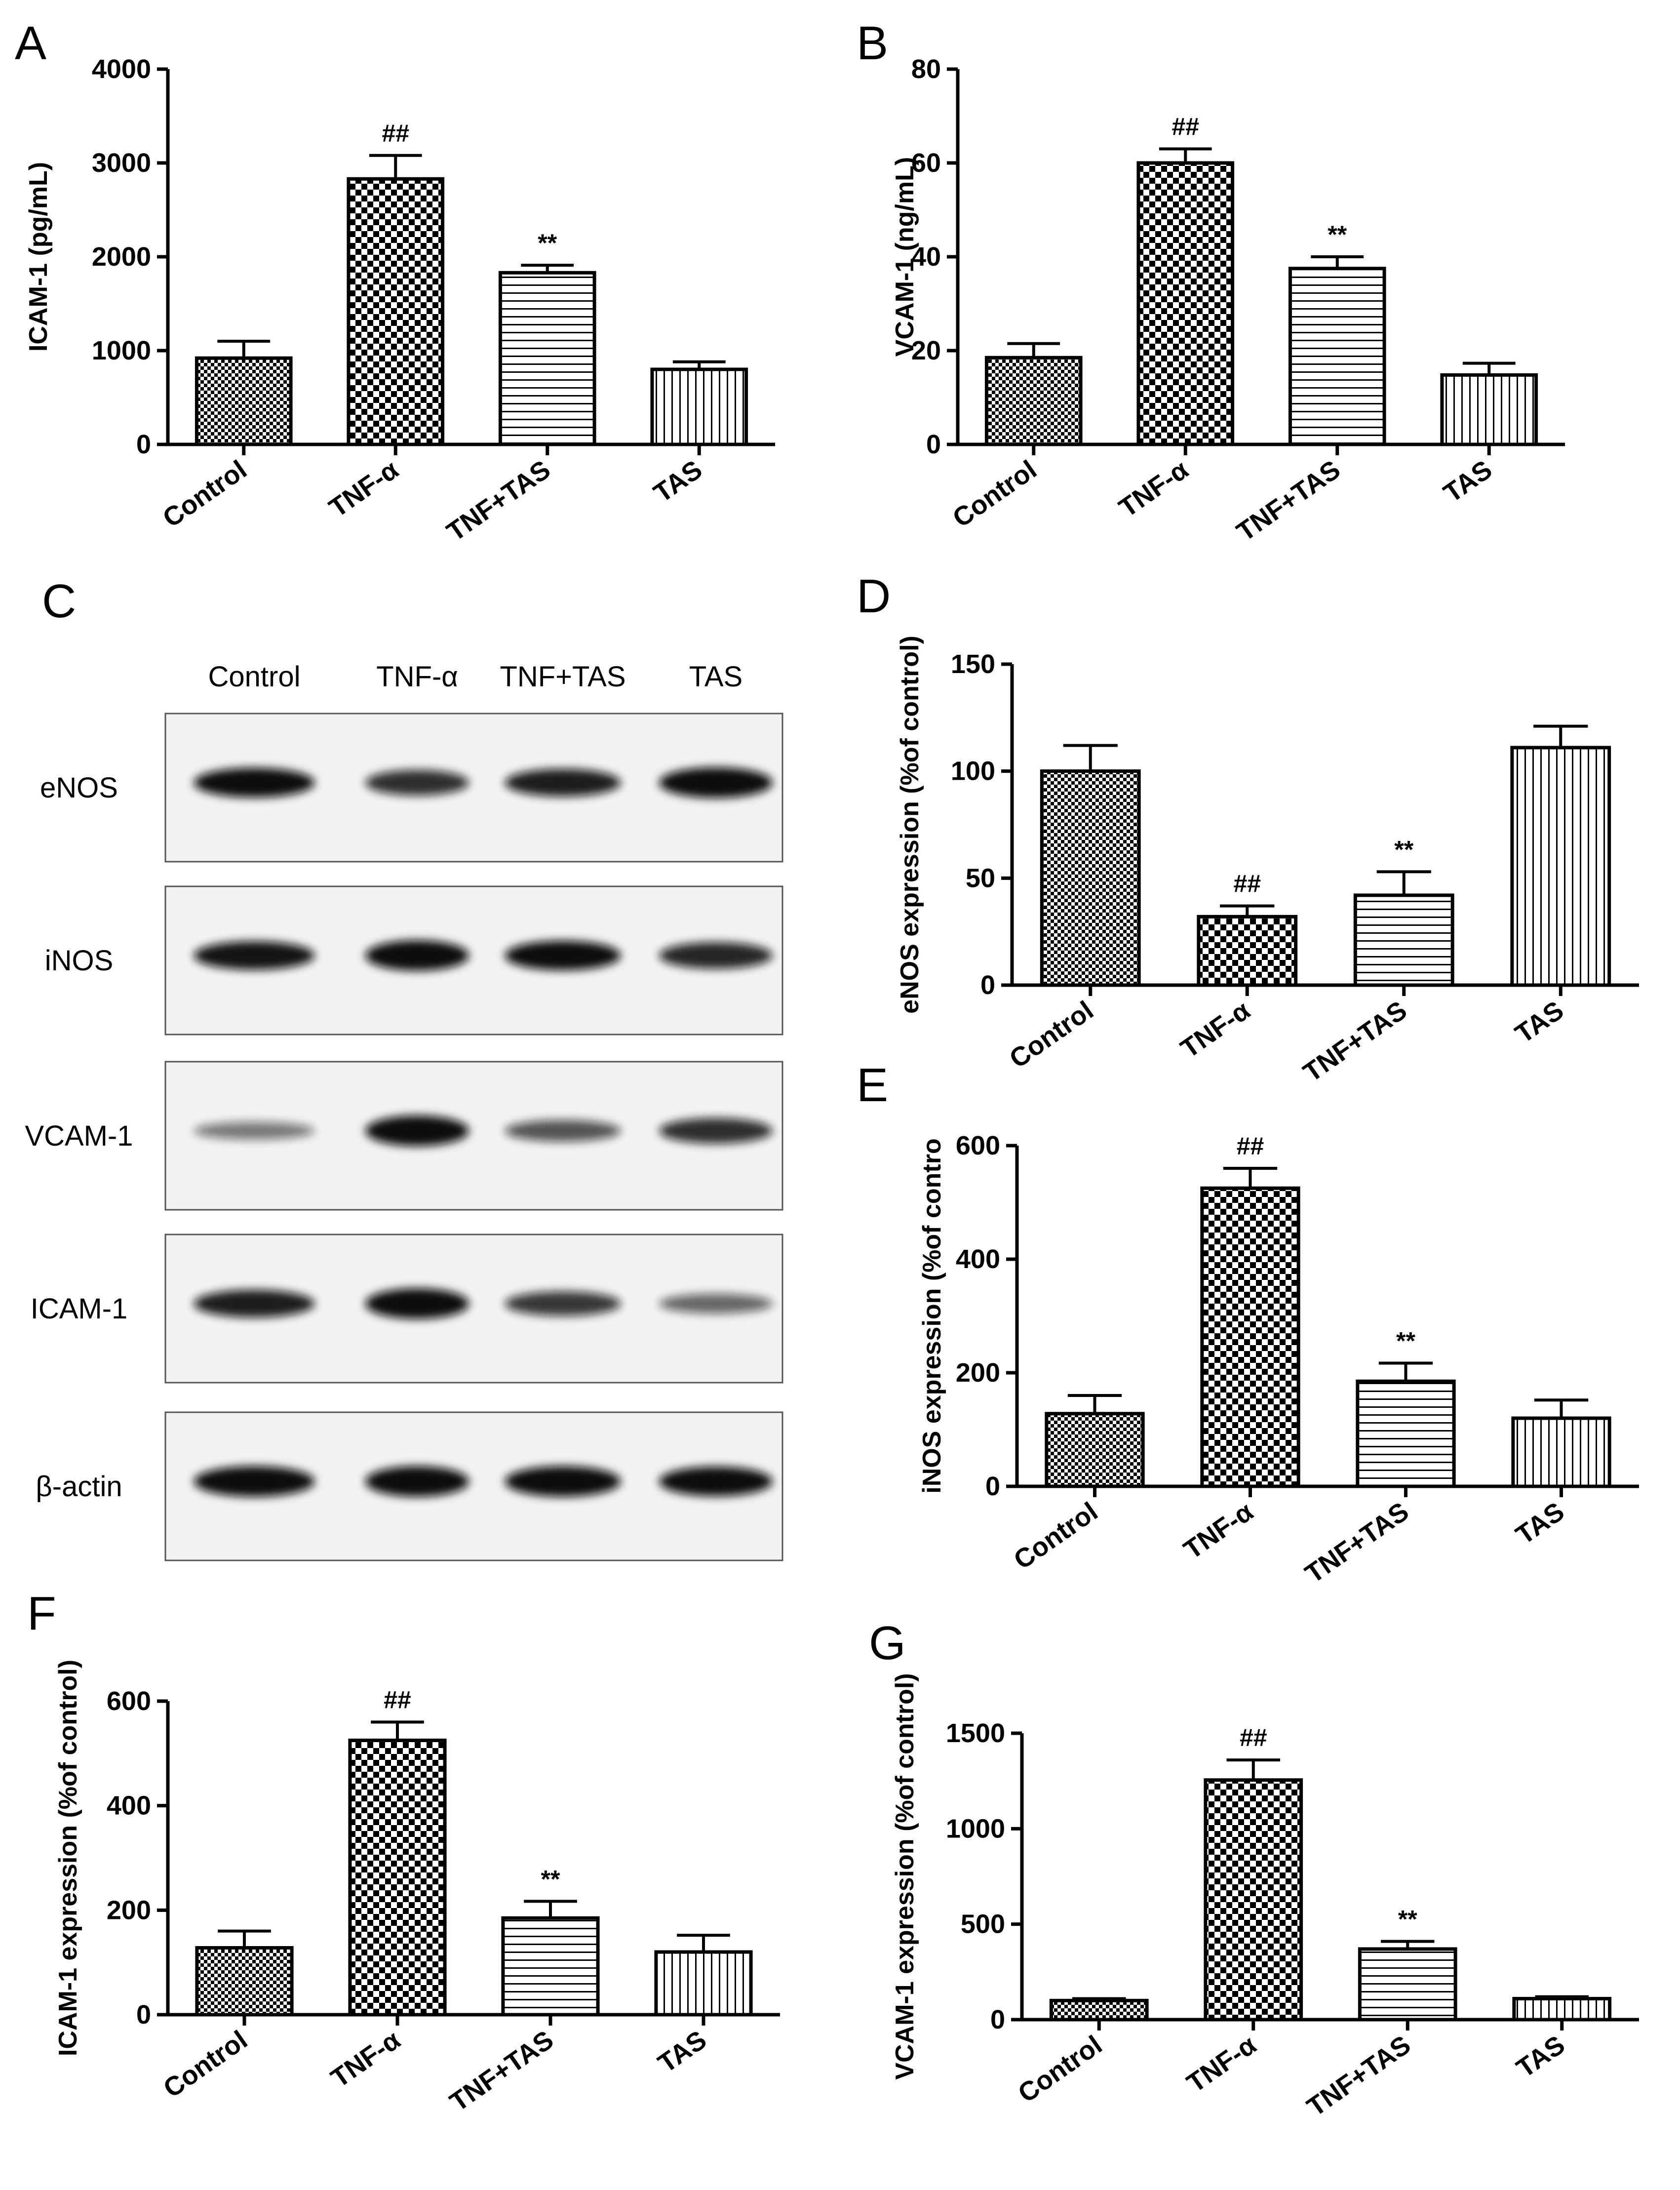  I want to click on y-tick-label: 1500, so click(976, 1733).